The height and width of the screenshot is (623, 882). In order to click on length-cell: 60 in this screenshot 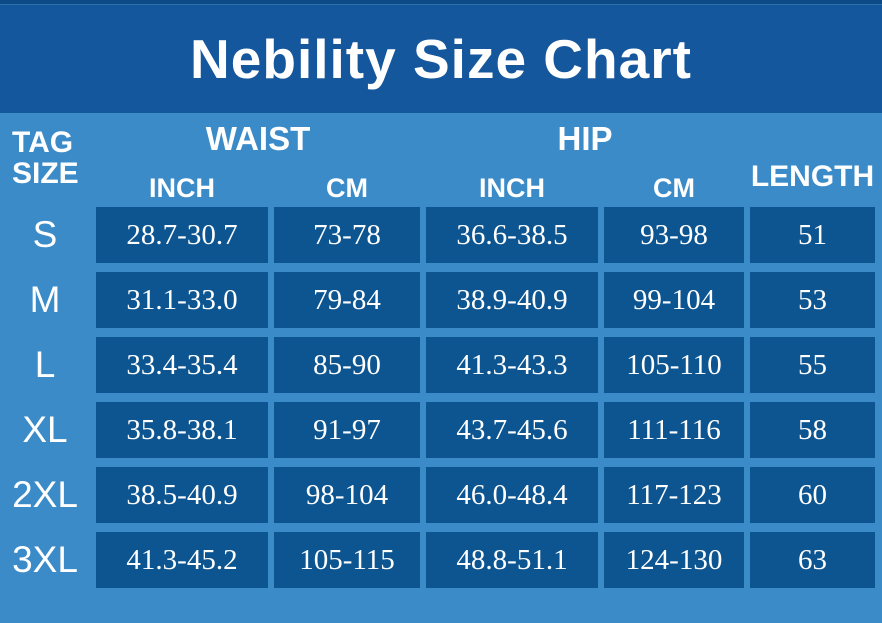, I will do `click(812, 495)`.